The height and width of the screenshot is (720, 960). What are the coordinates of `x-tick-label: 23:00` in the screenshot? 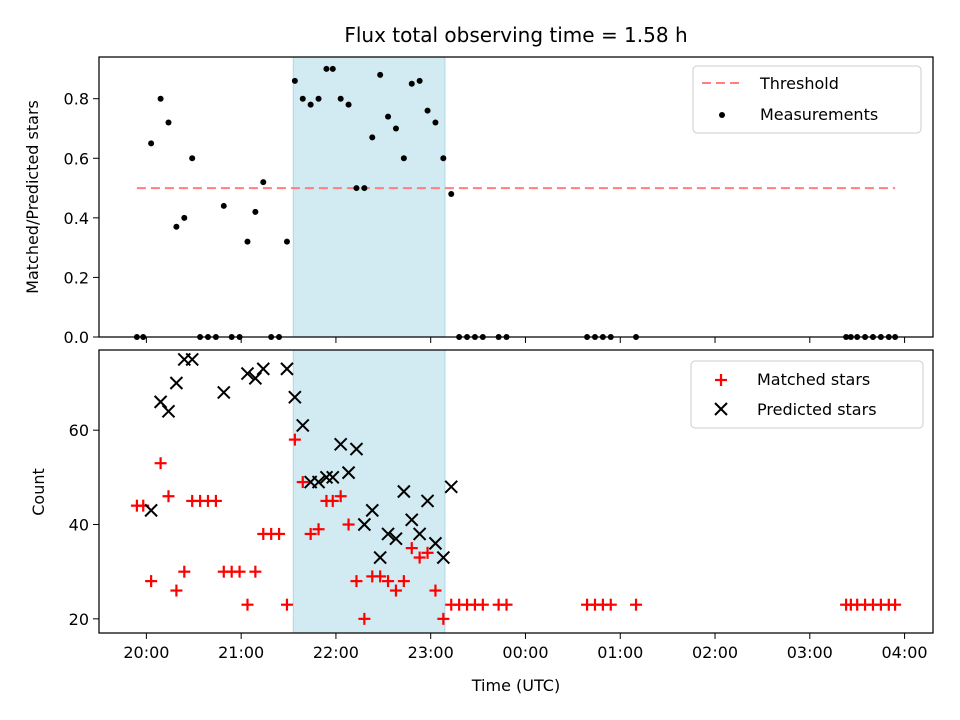 It's located at (431, 652).